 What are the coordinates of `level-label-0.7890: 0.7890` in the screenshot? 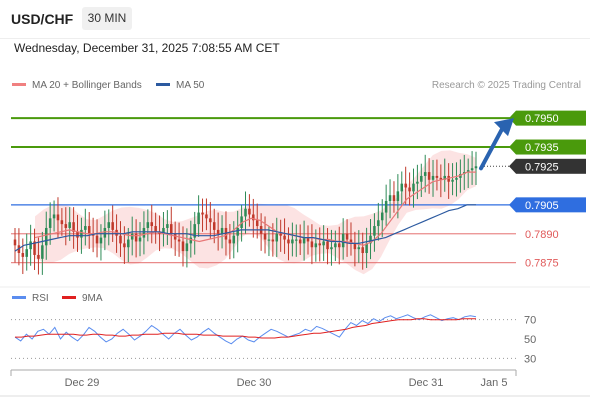 It's located at (542, 235).